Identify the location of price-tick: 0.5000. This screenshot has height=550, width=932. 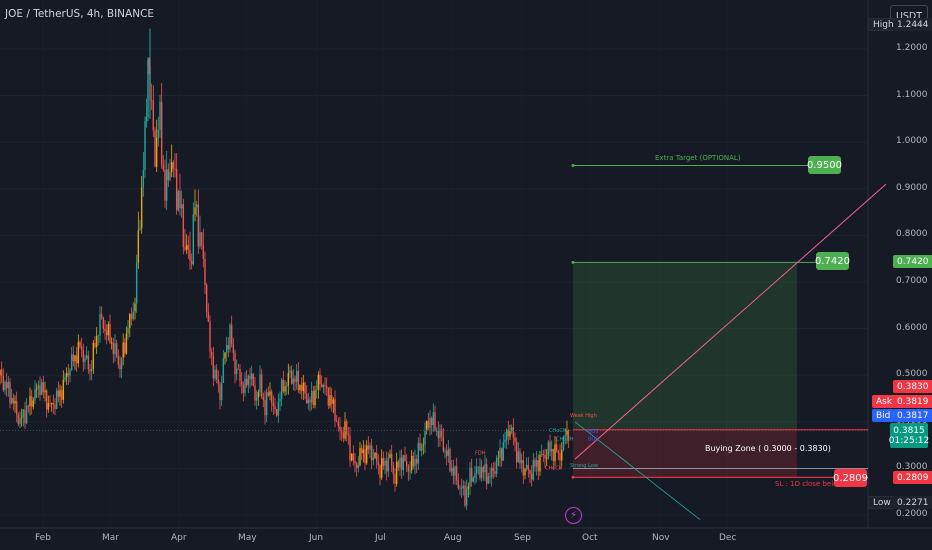
(912, 374).